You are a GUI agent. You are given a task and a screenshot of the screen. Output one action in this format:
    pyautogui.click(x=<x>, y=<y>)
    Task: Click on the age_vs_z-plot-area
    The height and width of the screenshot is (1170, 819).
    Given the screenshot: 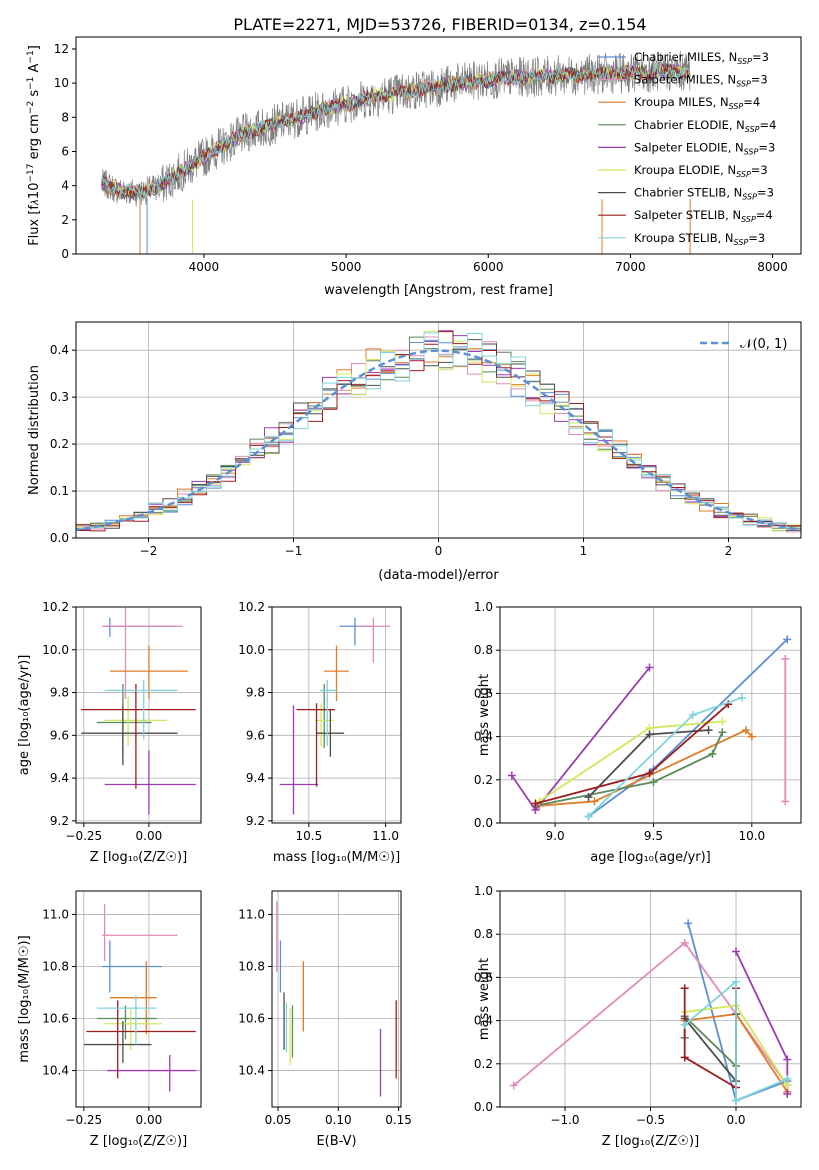 What is the action you would take?
    pyautogui.click(x=138, y=711)
    